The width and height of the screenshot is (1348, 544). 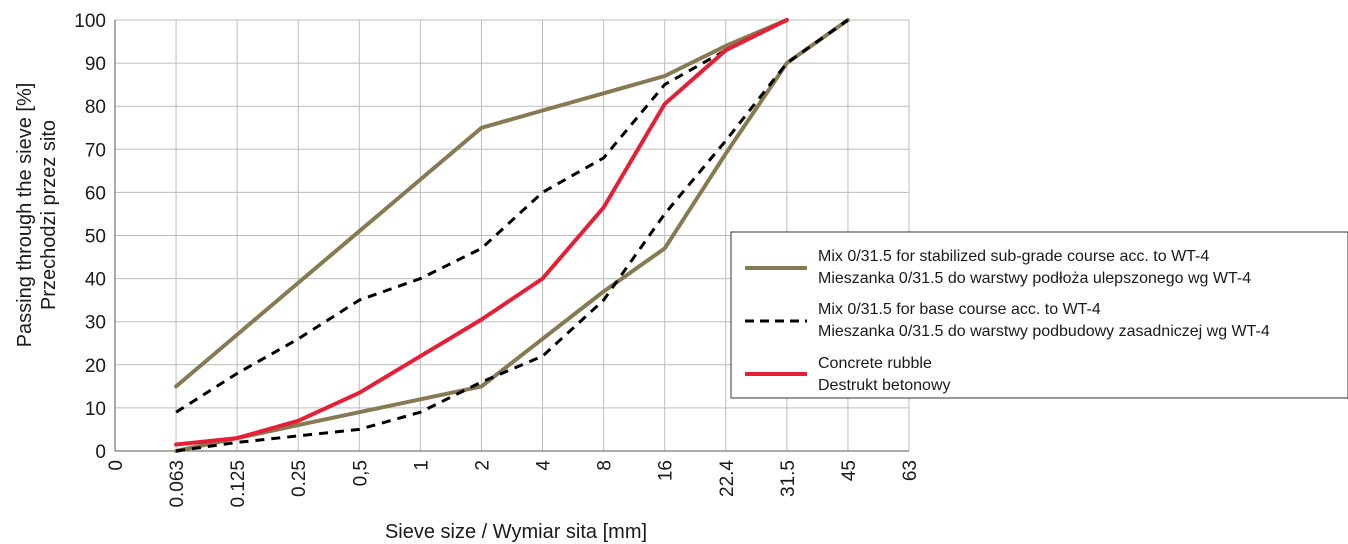 What do you see at coordinates (513, 484) in the screenshot?
I see `x-tick-labels: 0 0.063 0.125 0.25 0,5 1 2 4 8 16 22.4 31.5 45 63` at bounding box center [513, 484].